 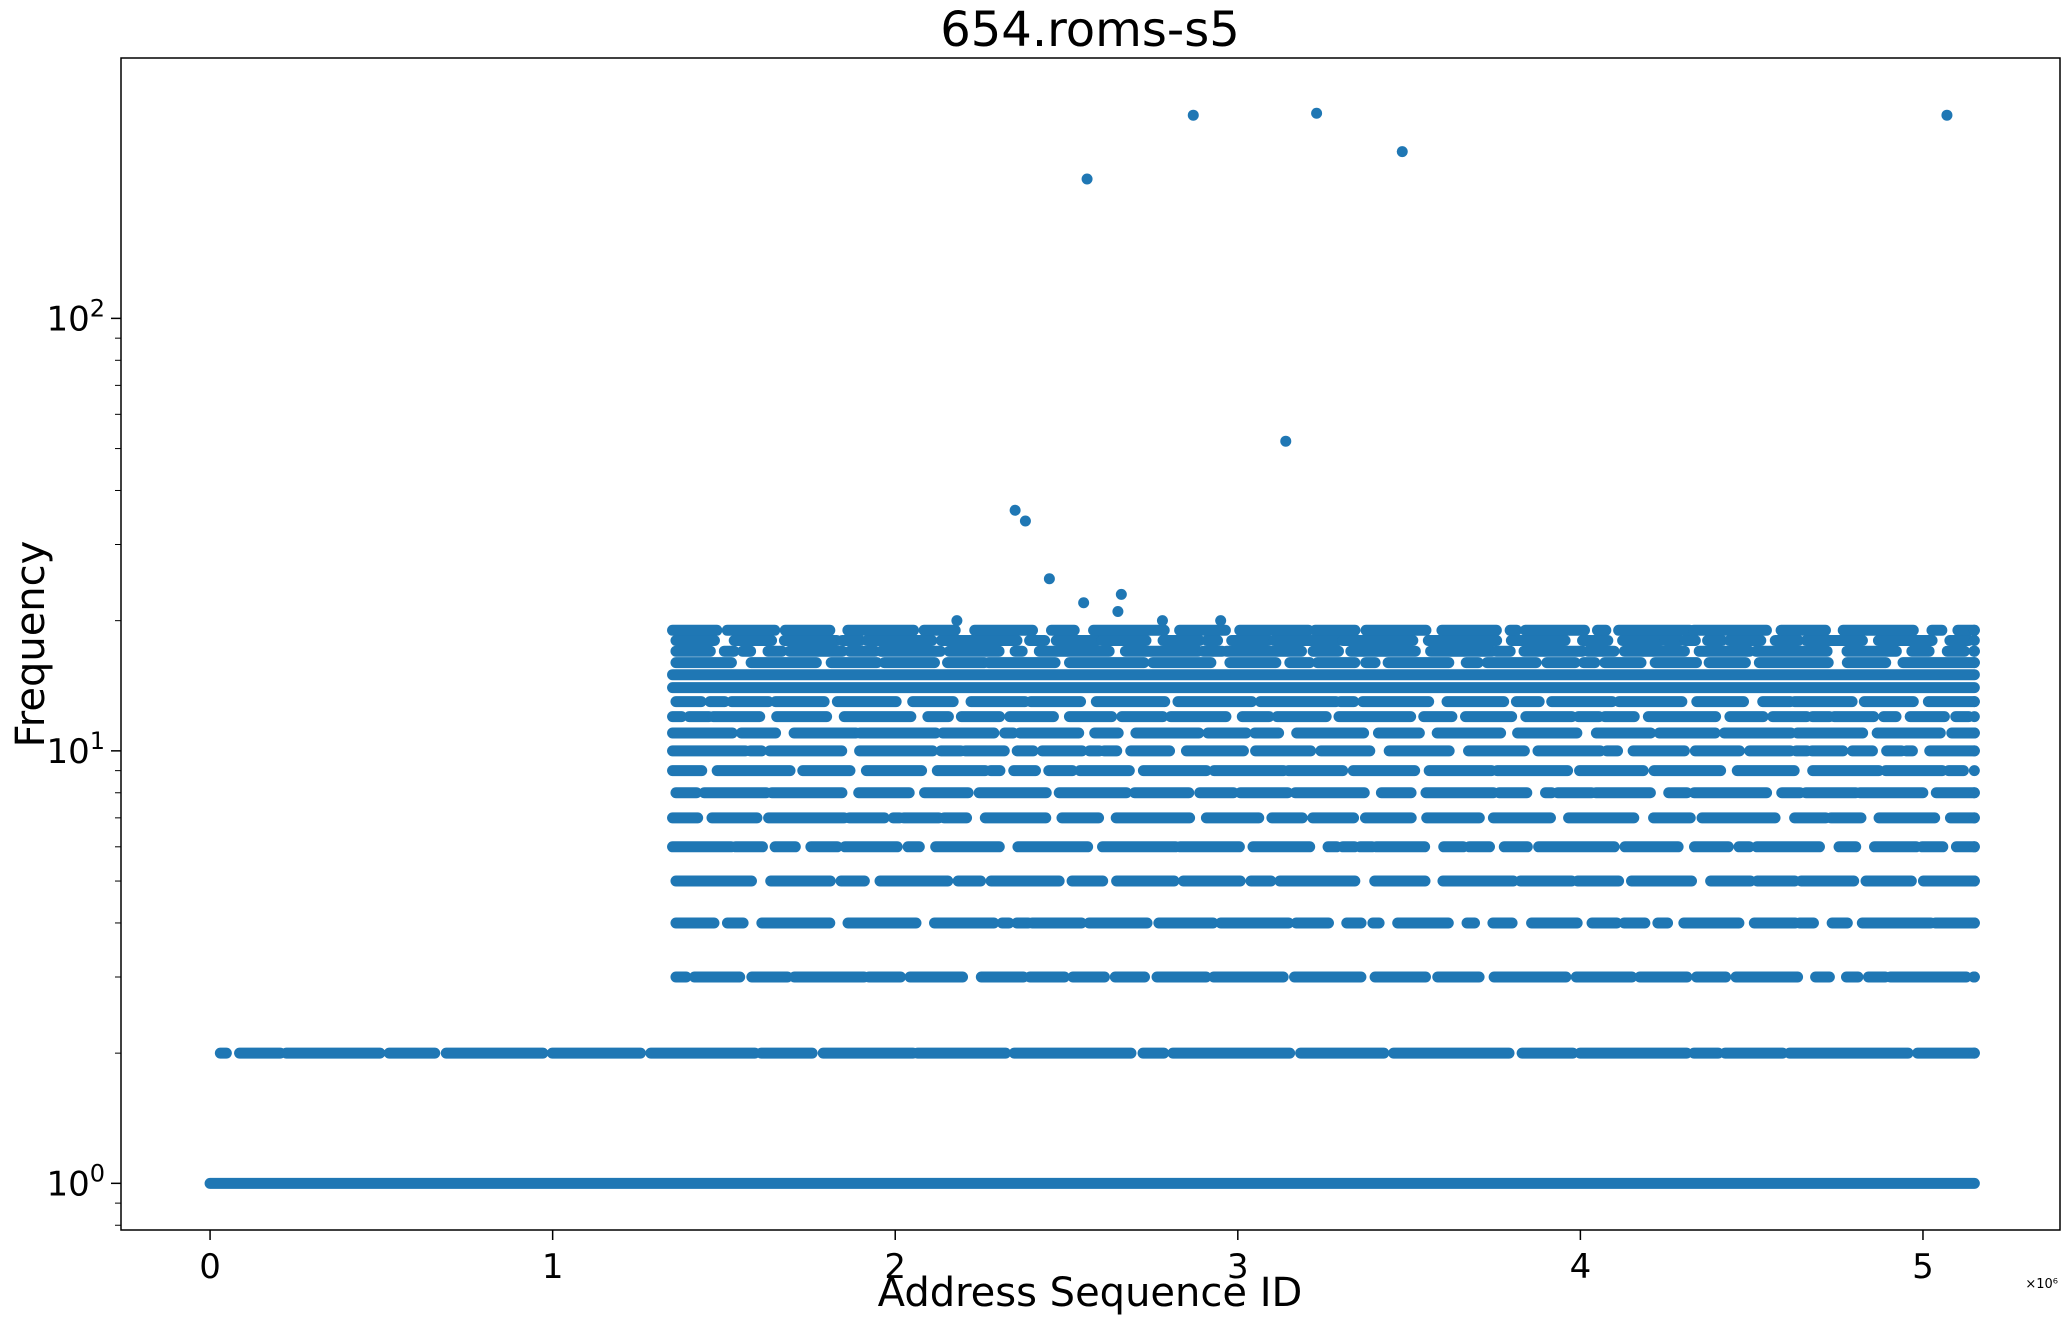 What do you see at coordinates (75, 749) in the screenshot?
I see `y-tick-label: 10¹` at bounding box center [75, 749].